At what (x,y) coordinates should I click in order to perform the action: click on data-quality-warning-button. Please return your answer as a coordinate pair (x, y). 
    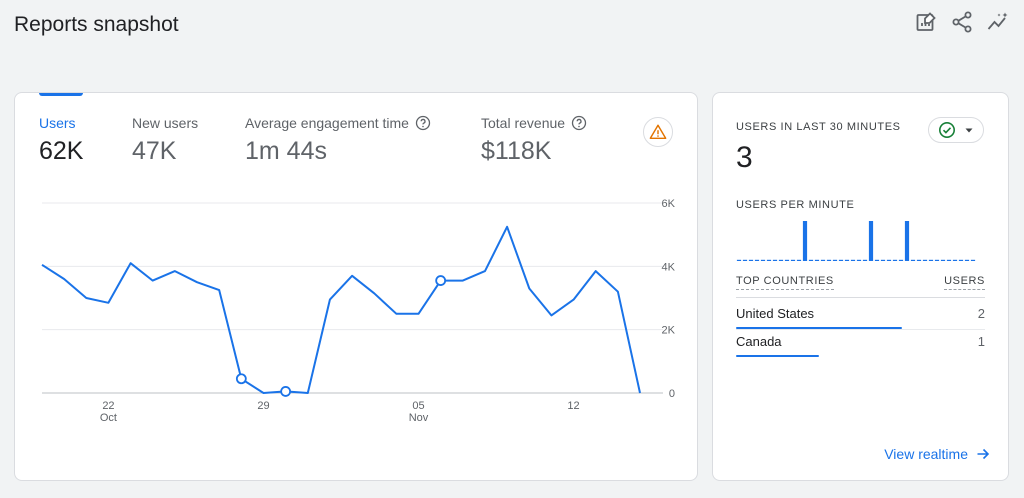
    Looking at the image, I should click on (658, 132).